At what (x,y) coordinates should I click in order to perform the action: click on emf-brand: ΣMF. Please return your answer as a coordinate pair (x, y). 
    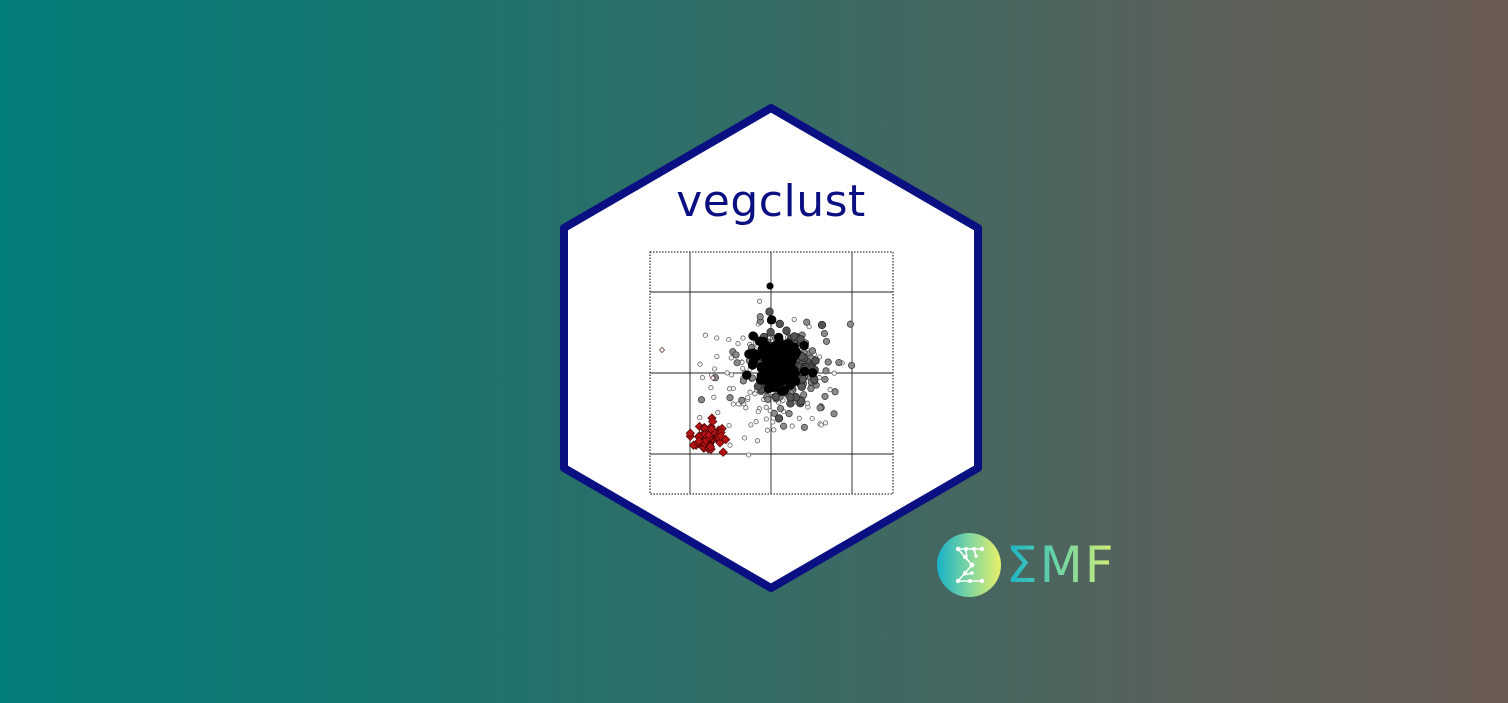
    Looking at the image, I should click on (1026, 565).